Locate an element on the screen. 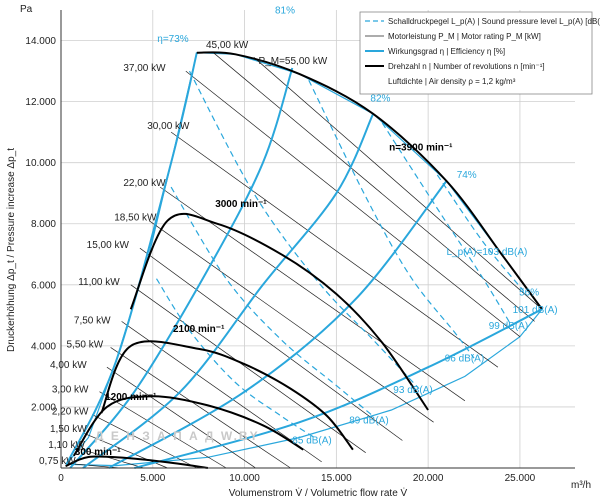  x-axis-unit: m³/h is located at coordinates (581, 485).